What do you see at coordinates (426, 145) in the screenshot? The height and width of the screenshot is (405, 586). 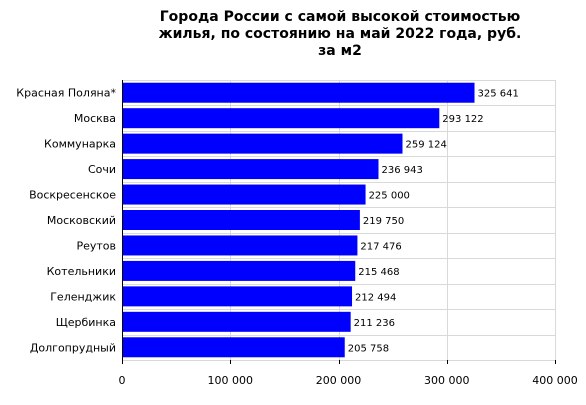 I see `value-label-2: 259 124` at bounding box center [426, 145].